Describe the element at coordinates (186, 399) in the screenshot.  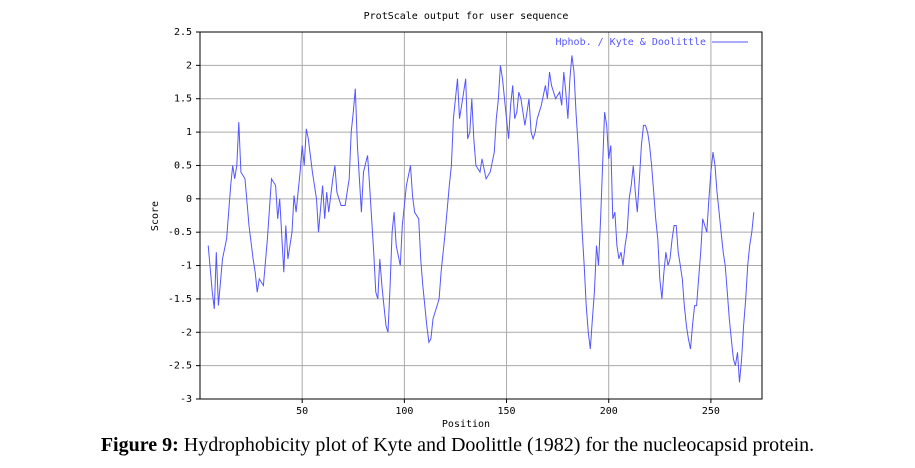
I see `y-tick-label: -3` at that location.